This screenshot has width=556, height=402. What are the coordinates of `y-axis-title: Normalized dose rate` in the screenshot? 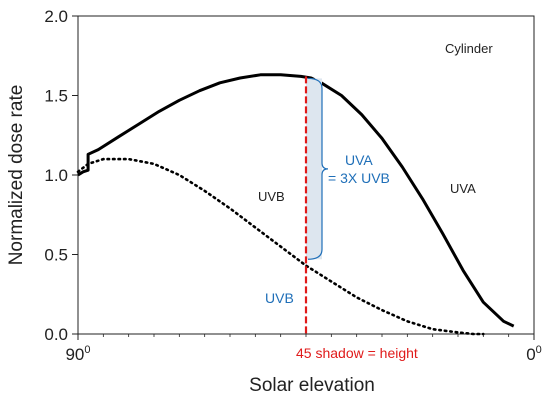 It's located at (16, 175).